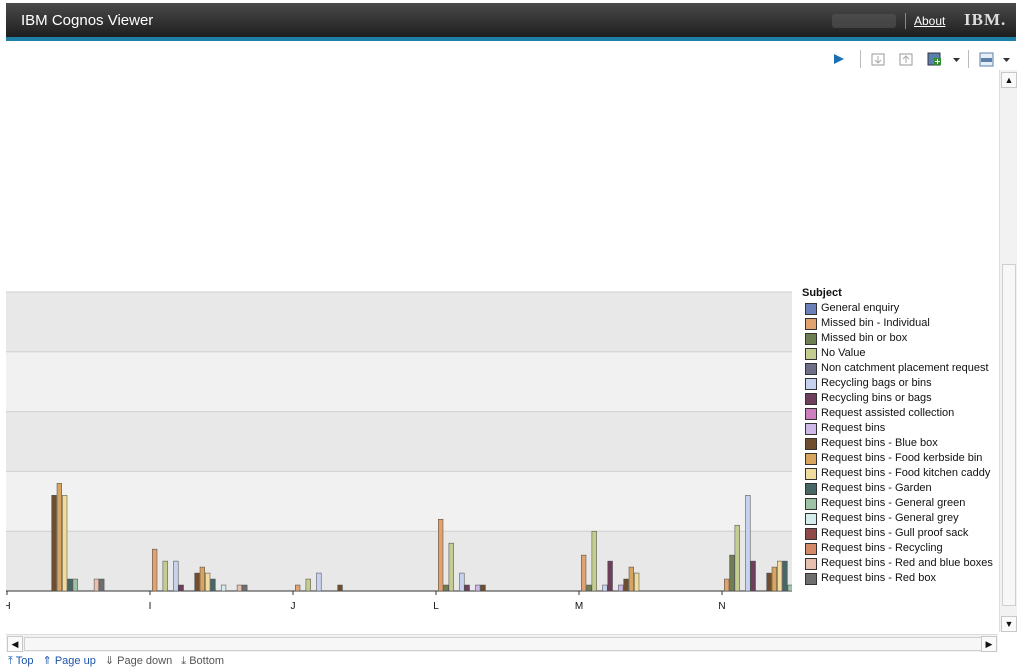 The height and width of the screenshot is (668, 1020). Describe the element at coordinates (905, 21) in the screenshot. I see `title-divider` at that location.